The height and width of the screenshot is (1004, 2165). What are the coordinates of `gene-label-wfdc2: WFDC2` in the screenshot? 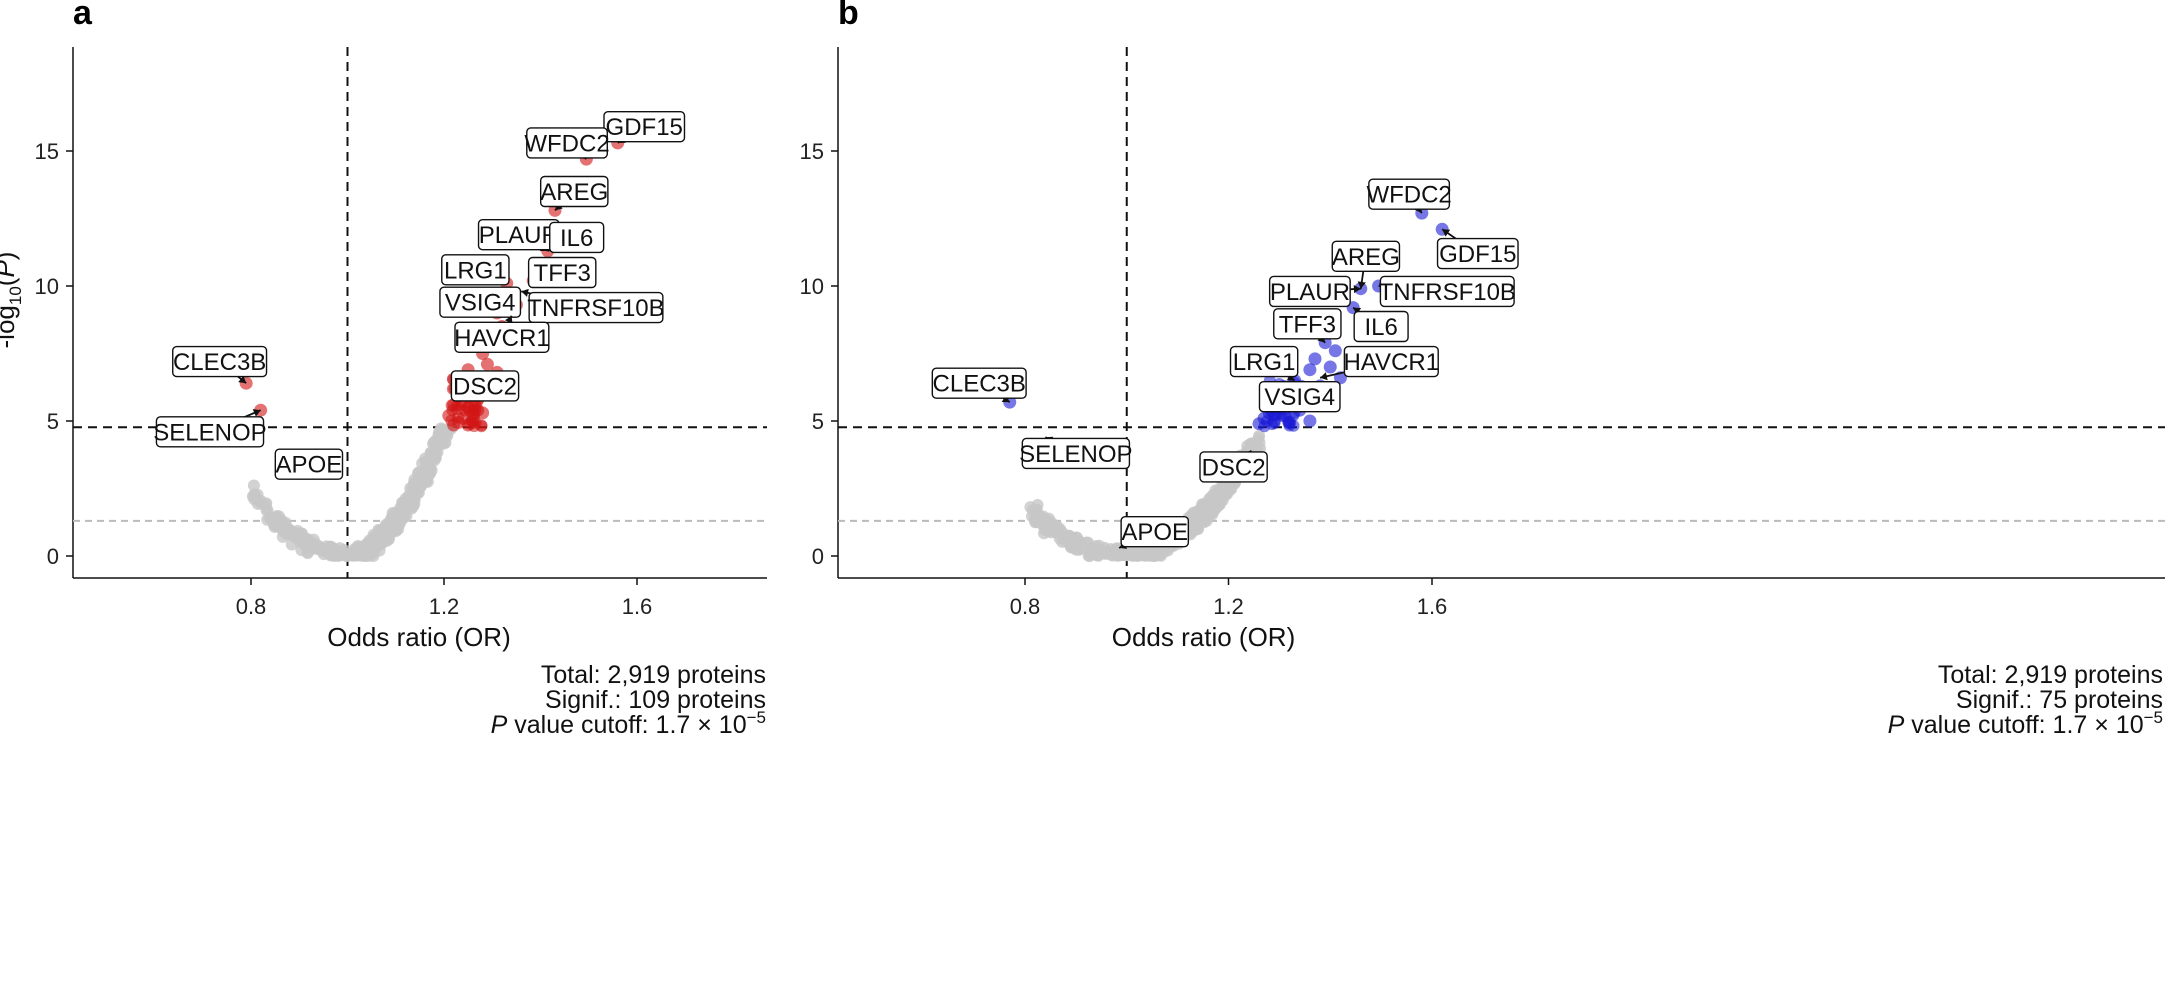 It's located at (1408, 195).